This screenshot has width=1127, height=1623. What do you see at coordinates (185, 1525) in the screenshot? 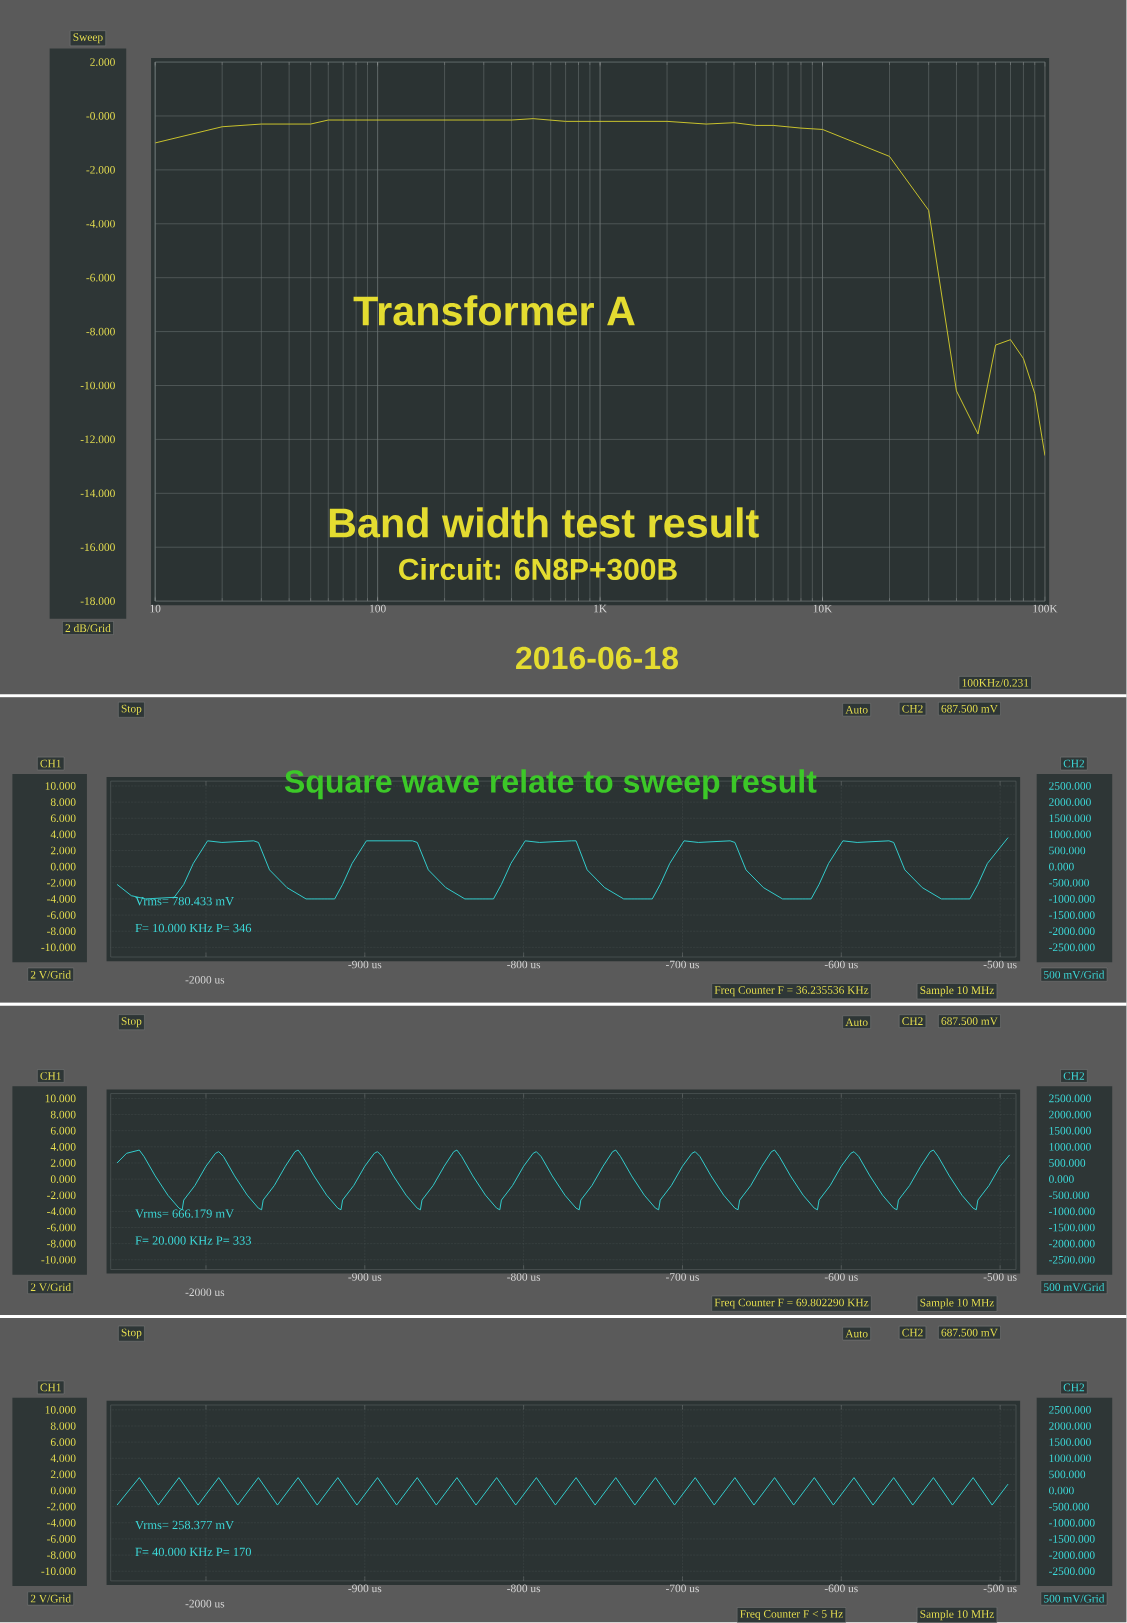
I see `annotation: Vrms= 258.377 mV` at bounding box center [185, 1525].